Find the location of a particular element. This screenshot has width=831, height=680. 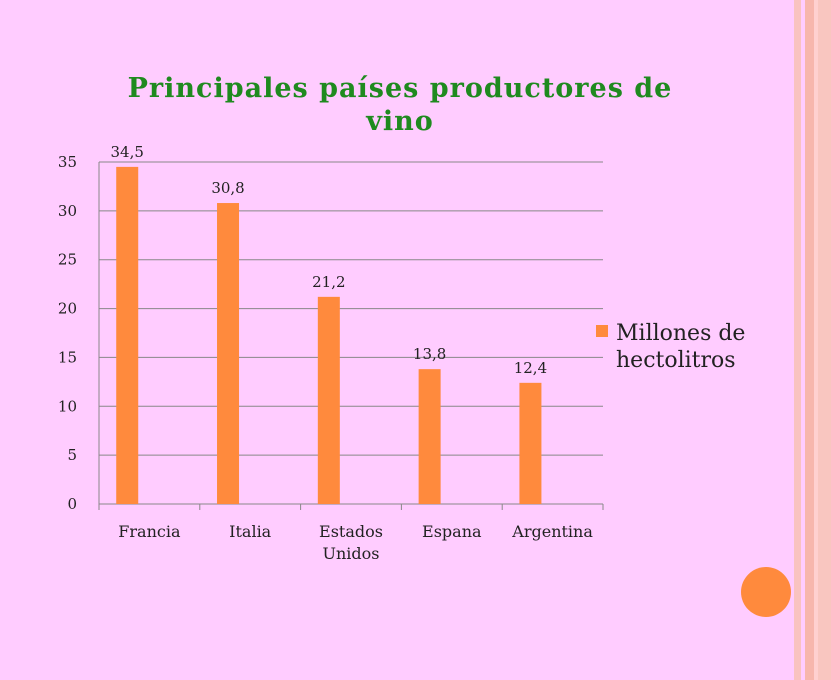

y-tick-label: 5 is located at coordinates (72, 455).